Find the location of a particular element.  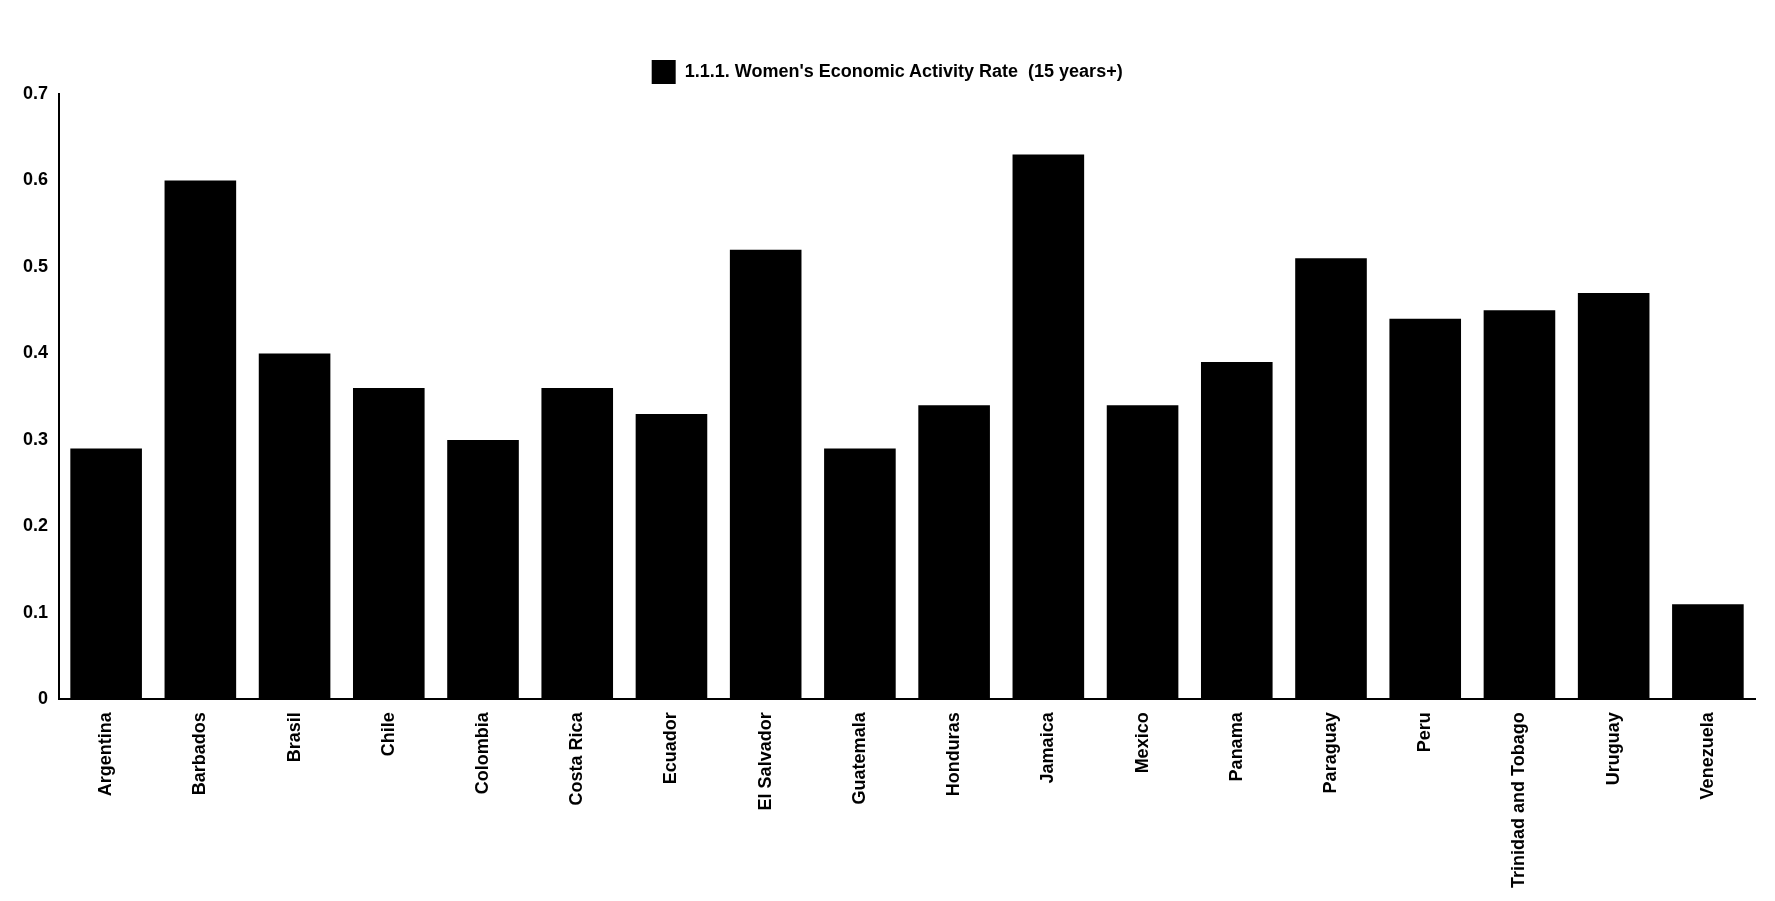

x-tick-label: Peru is located at coordinates (1424, 732).